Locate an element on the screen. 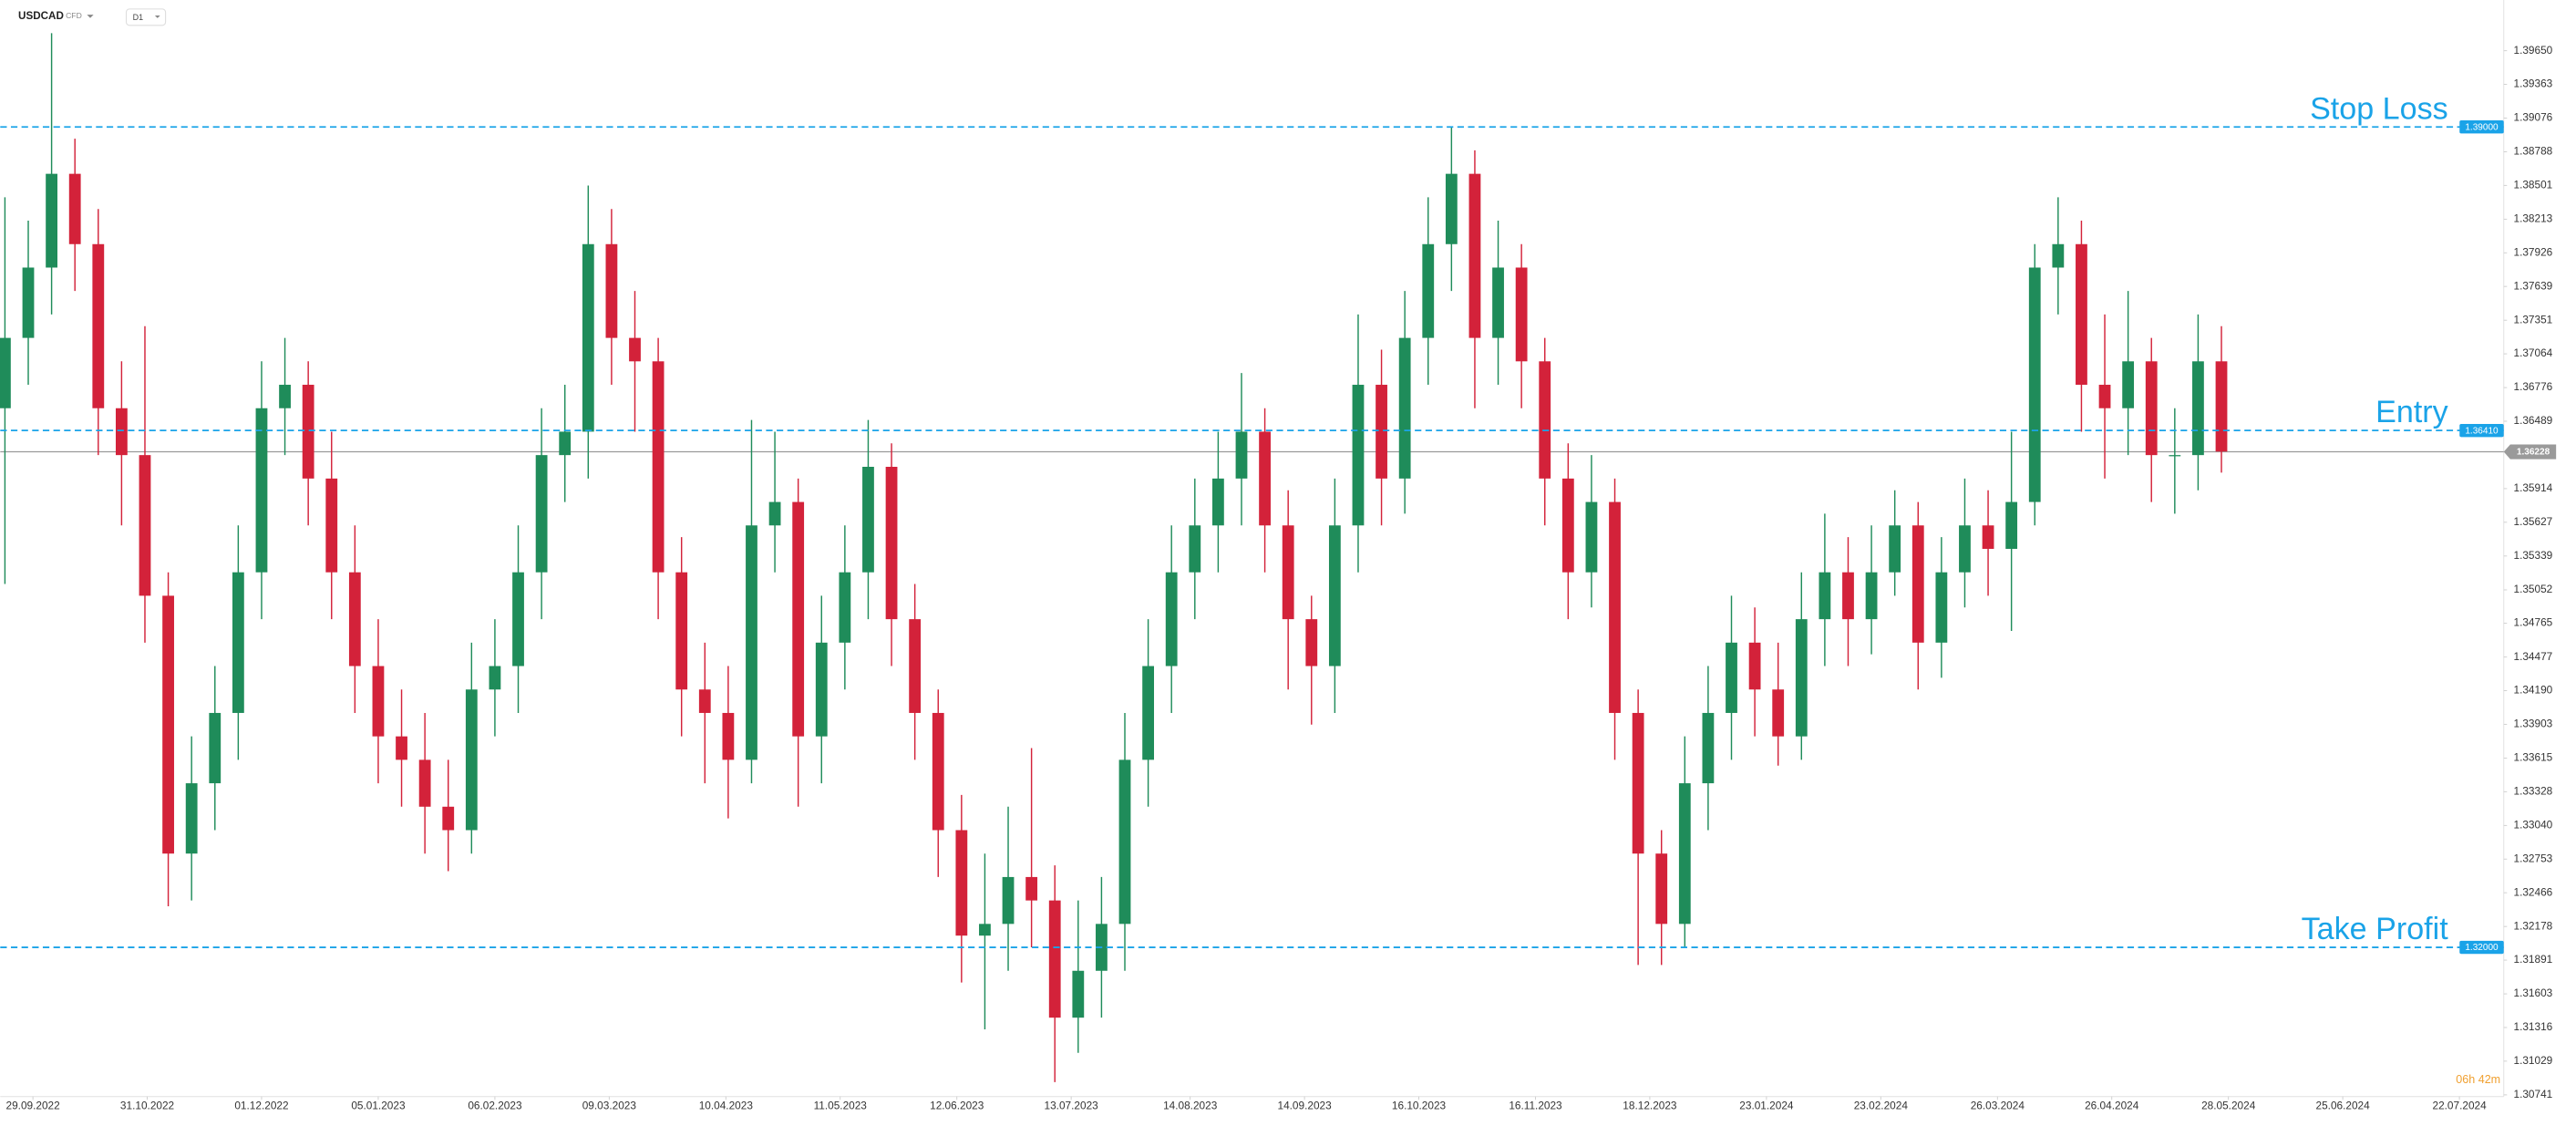 This screenshot has width=2576, height=1126. x-tick-label: 05.01.2023 is located at coordinates (378, 1106).